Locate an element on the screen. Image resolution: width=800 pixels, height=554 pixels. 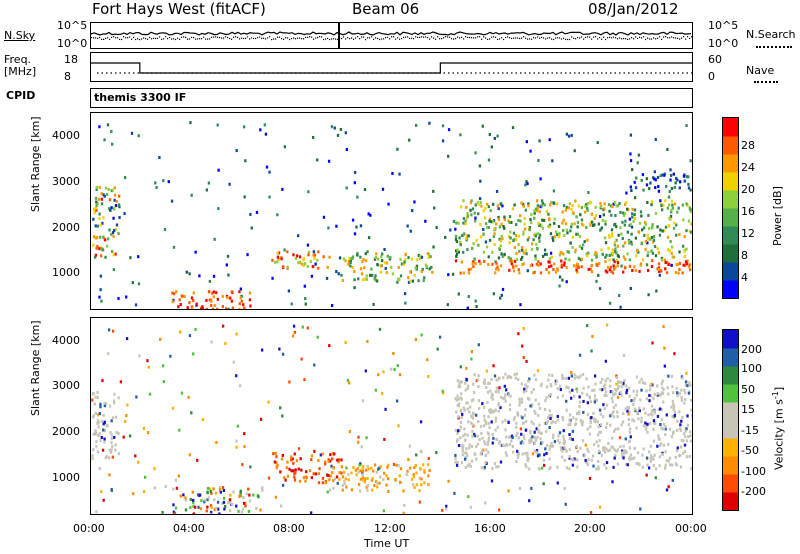
velocity-ytick: 3000 is located at coordinates (66, 385).